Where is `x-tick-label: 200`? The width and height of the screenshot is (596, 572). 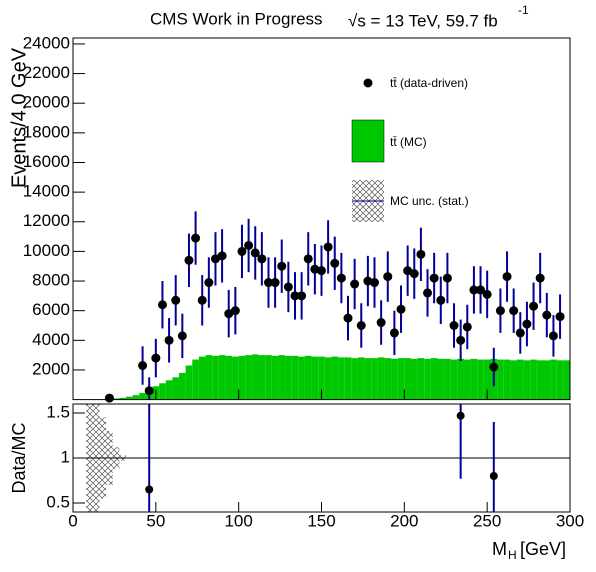 x-tick-label: 200 is located at coordinates (404, 520).